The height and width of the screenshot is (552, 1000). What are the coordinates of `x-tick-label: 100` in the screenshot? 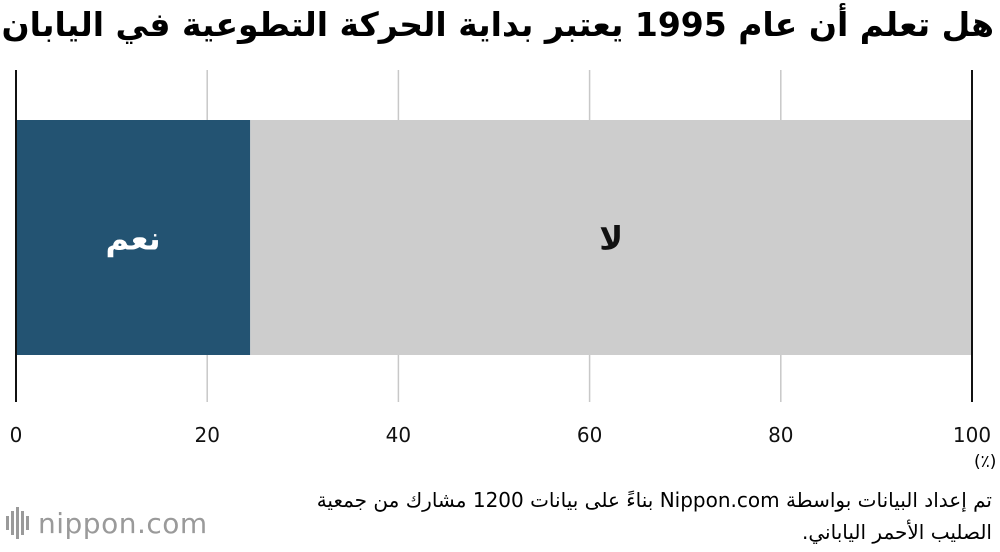 It's located at (972, 435).